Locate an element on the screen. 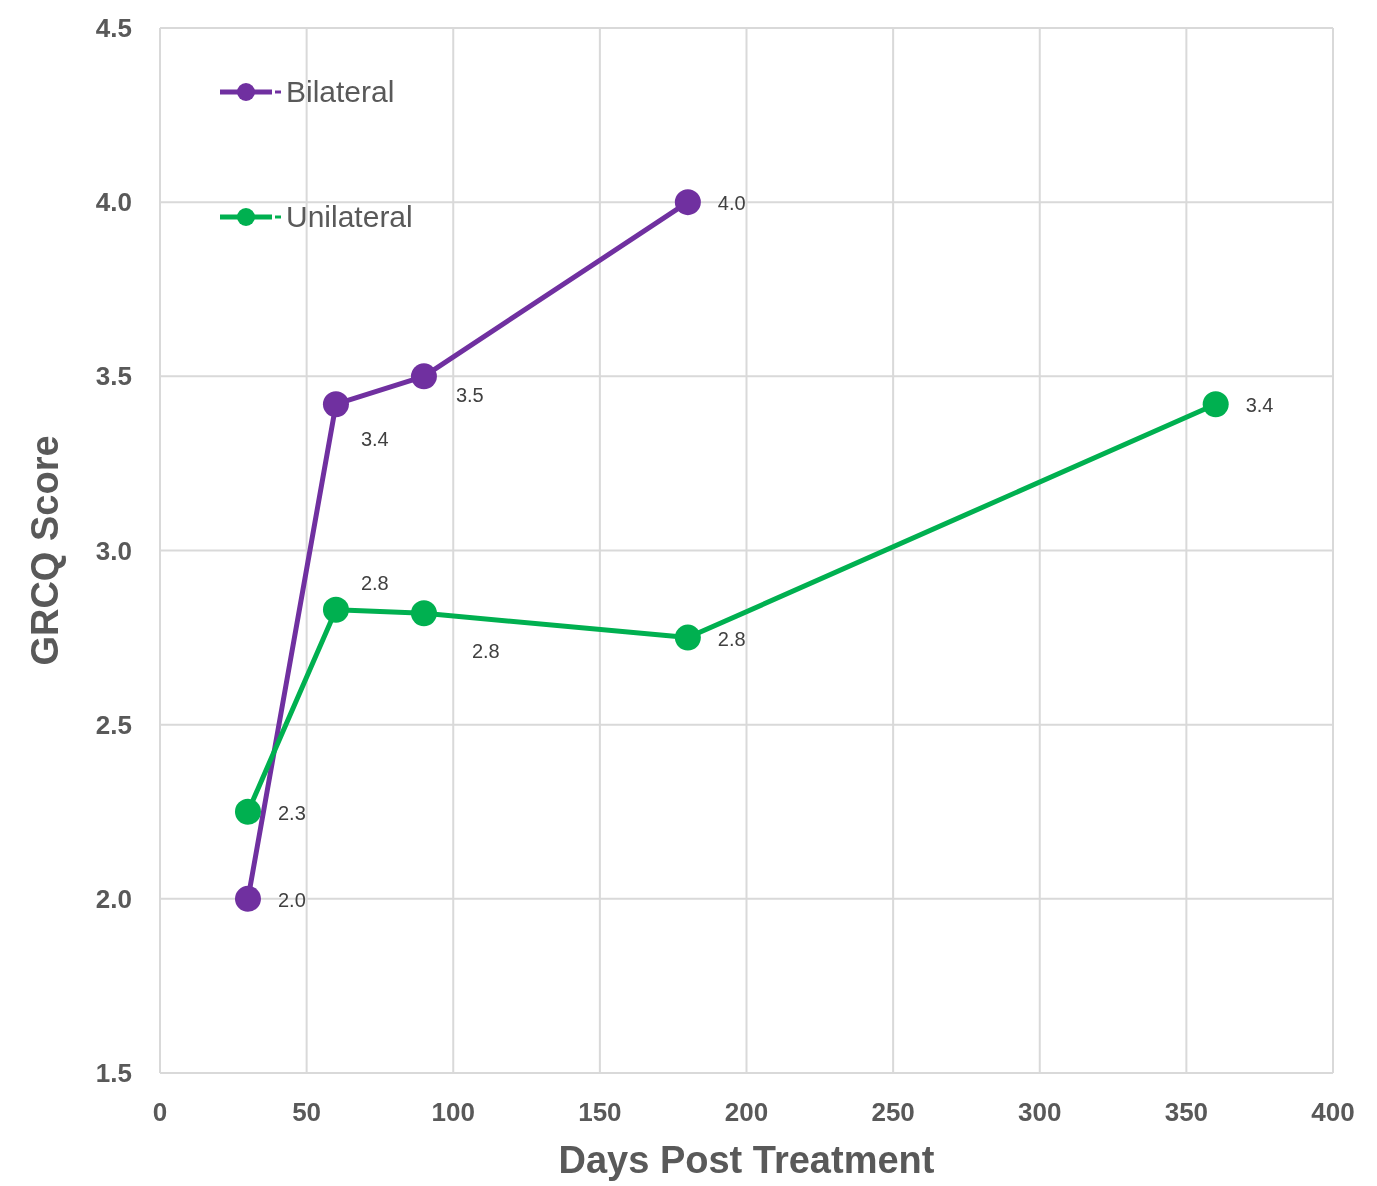 The image size is (1377, 1186). data-label: 3.5 is located at coordinates (469, 395).